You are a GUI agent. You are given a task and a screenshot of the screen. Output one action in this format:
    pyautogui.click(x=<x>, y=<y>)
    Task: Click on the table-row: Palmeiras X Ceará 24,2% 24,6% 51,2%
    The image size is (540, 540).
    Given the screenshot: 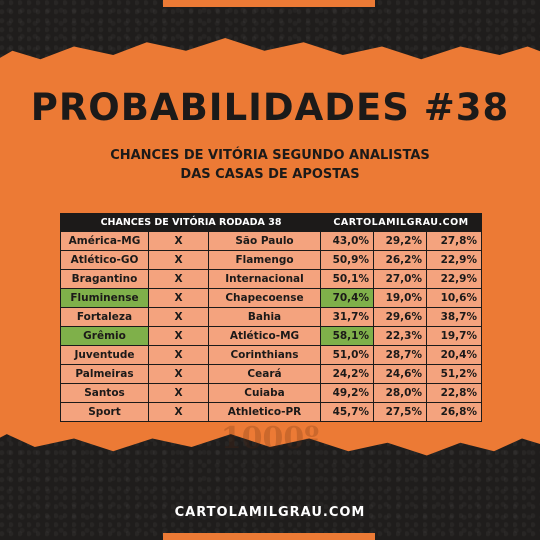 What is the action you would take?
    pyautogui.click(x=271, y=373)
    